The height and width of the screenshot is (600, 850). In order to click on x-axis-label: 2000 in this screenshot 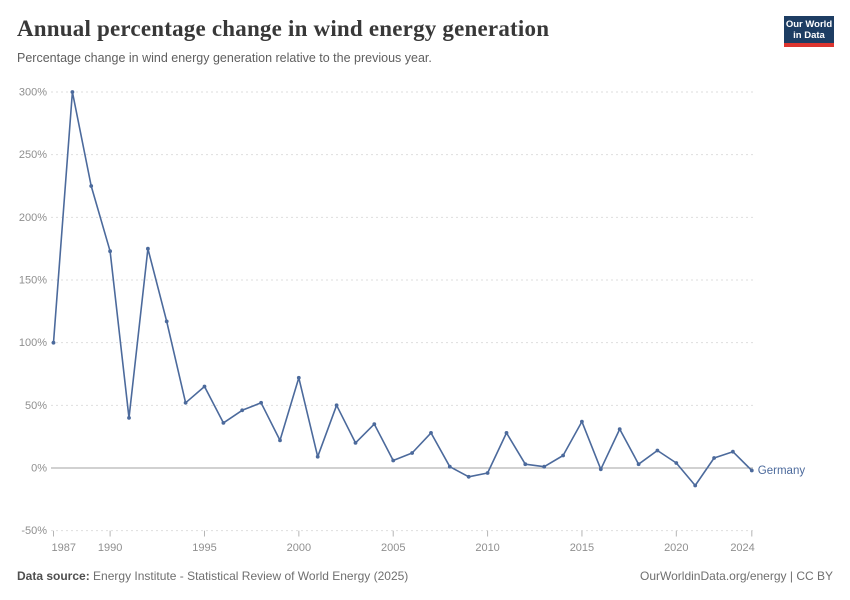, I will do `click(299, 548)`.